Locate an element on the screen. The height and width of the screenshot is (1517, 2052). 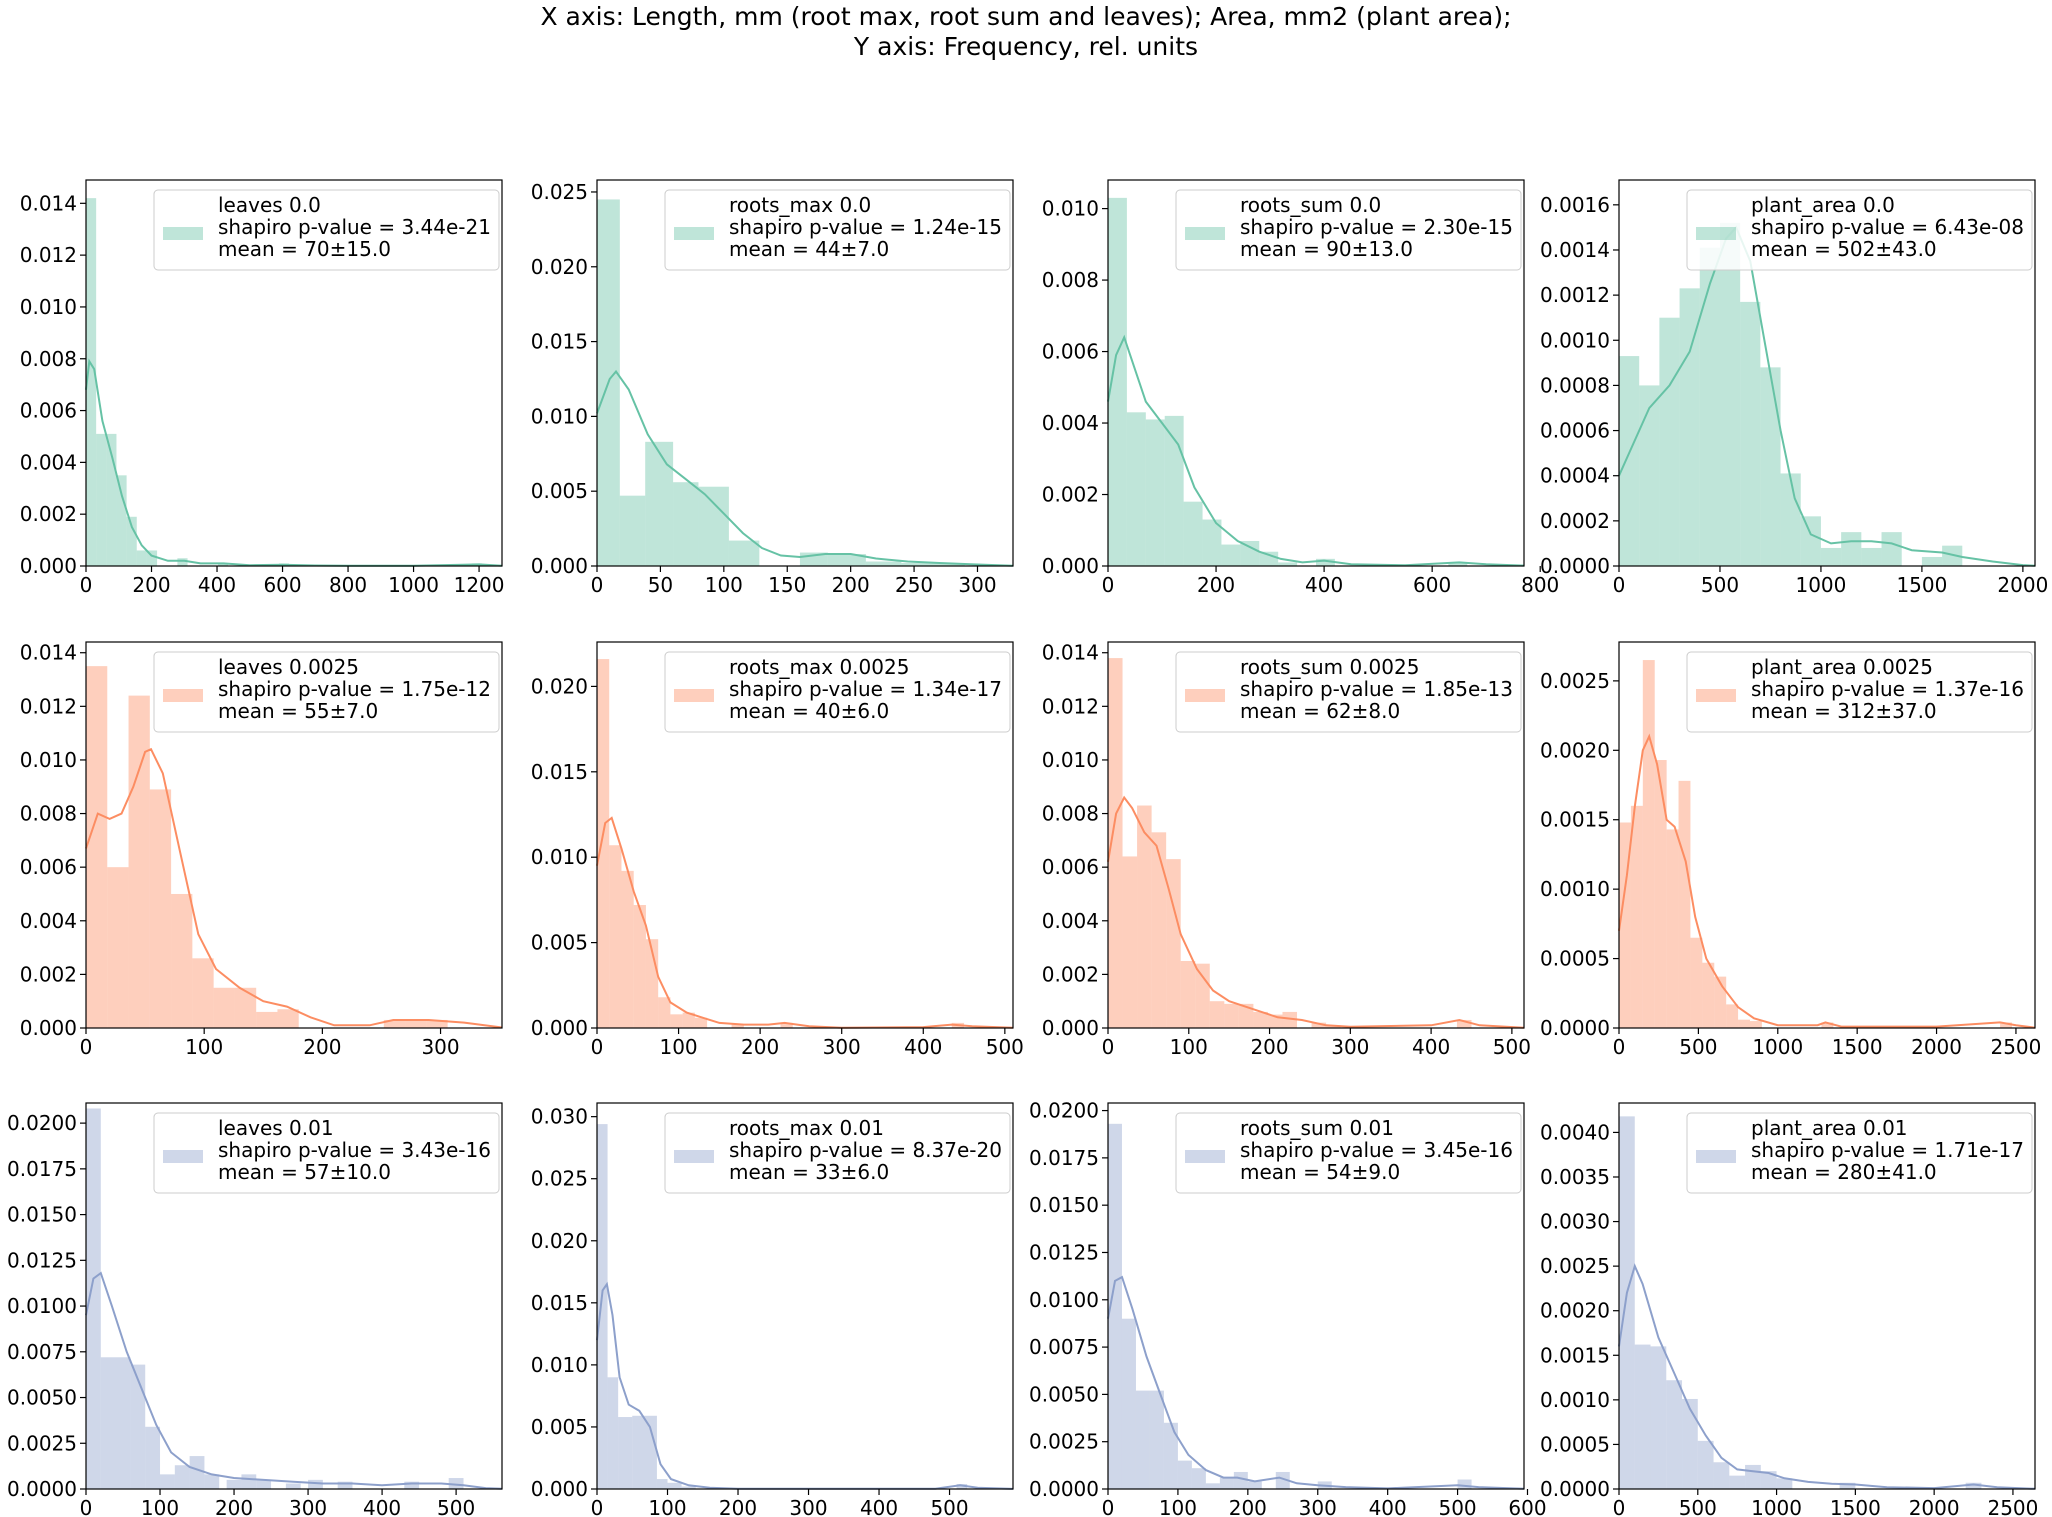
legend-entry: shapiro p-value = 2.30e-15 is located at coordinates (1376, 227).